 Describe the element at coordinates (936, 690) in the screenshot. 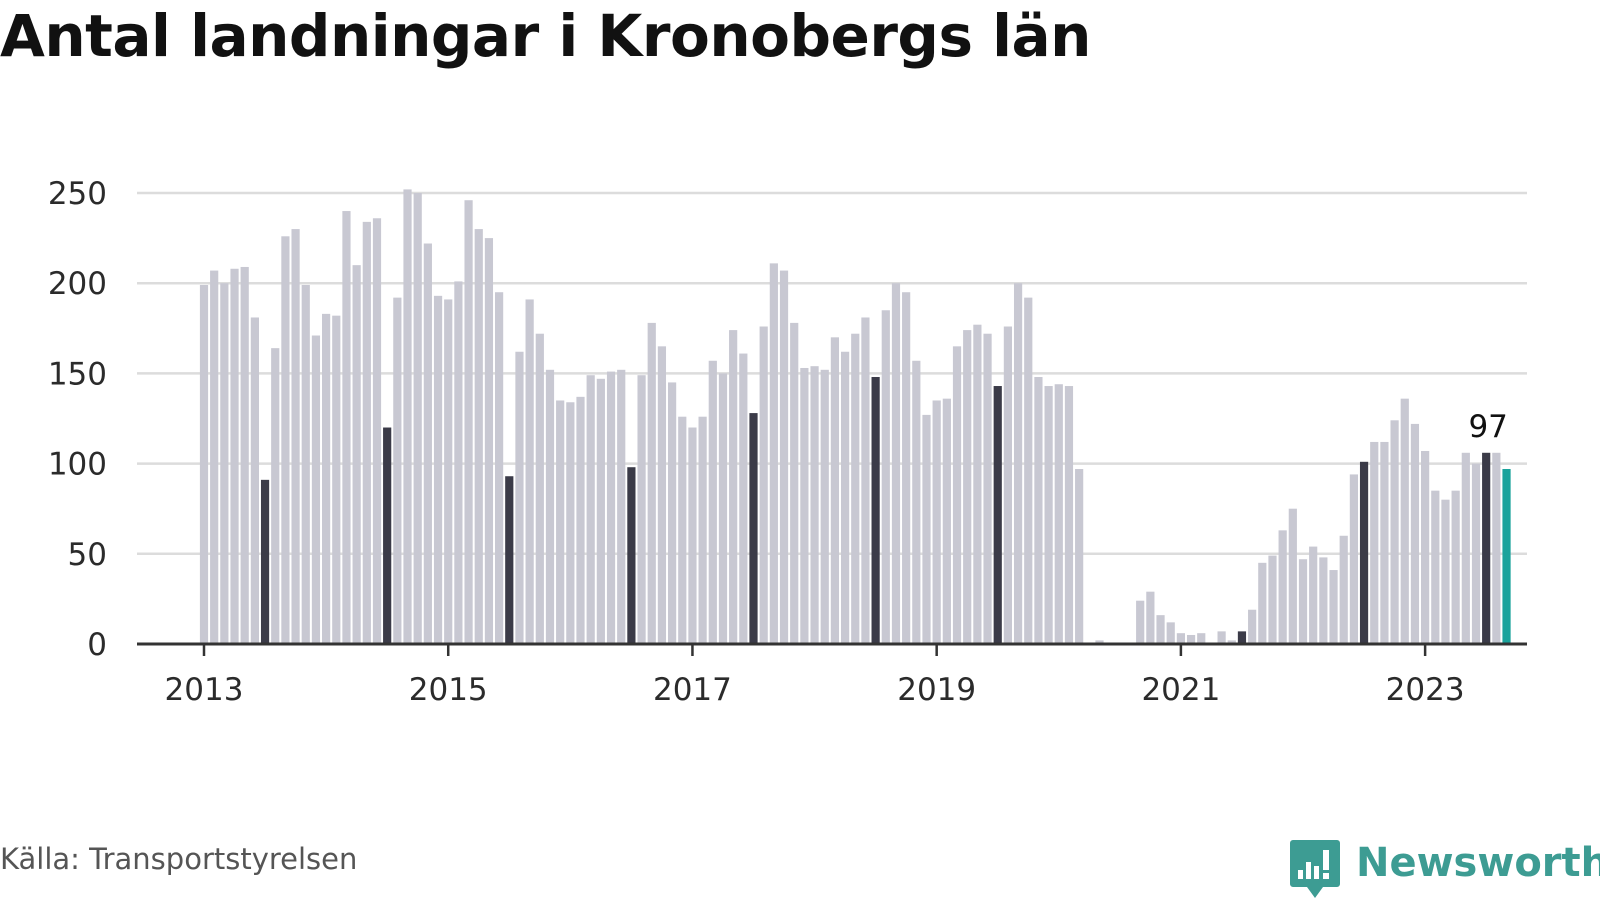

I see `x-tick-label: 2019` at that location.